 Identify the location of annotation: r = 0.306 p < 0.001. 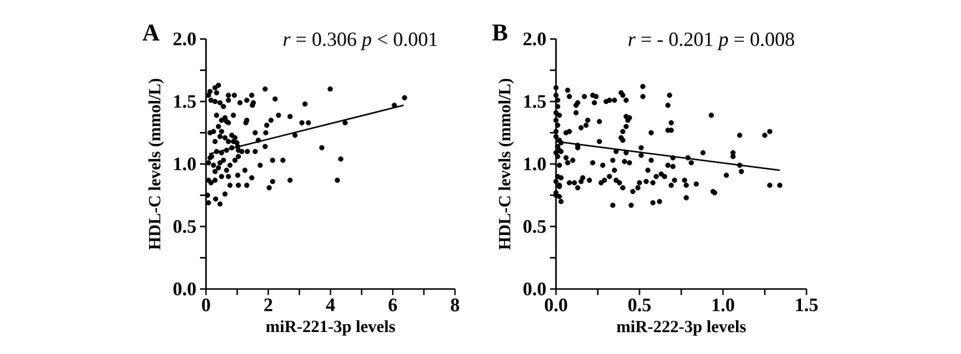
(360, 41).